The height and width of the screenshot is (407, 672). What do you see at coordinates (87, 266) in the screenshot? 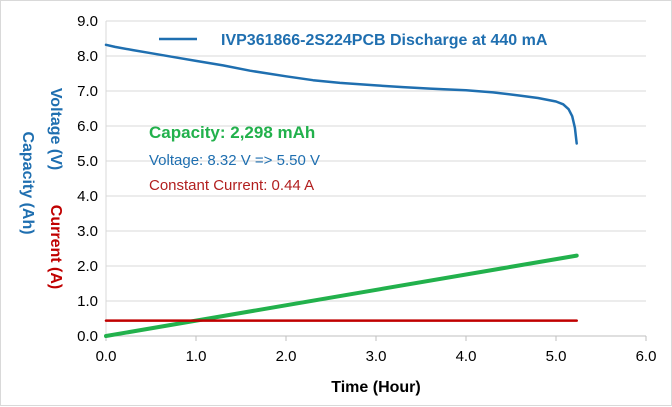
I see `y-tick-label: 2.0` at bounding box center [87, 266].